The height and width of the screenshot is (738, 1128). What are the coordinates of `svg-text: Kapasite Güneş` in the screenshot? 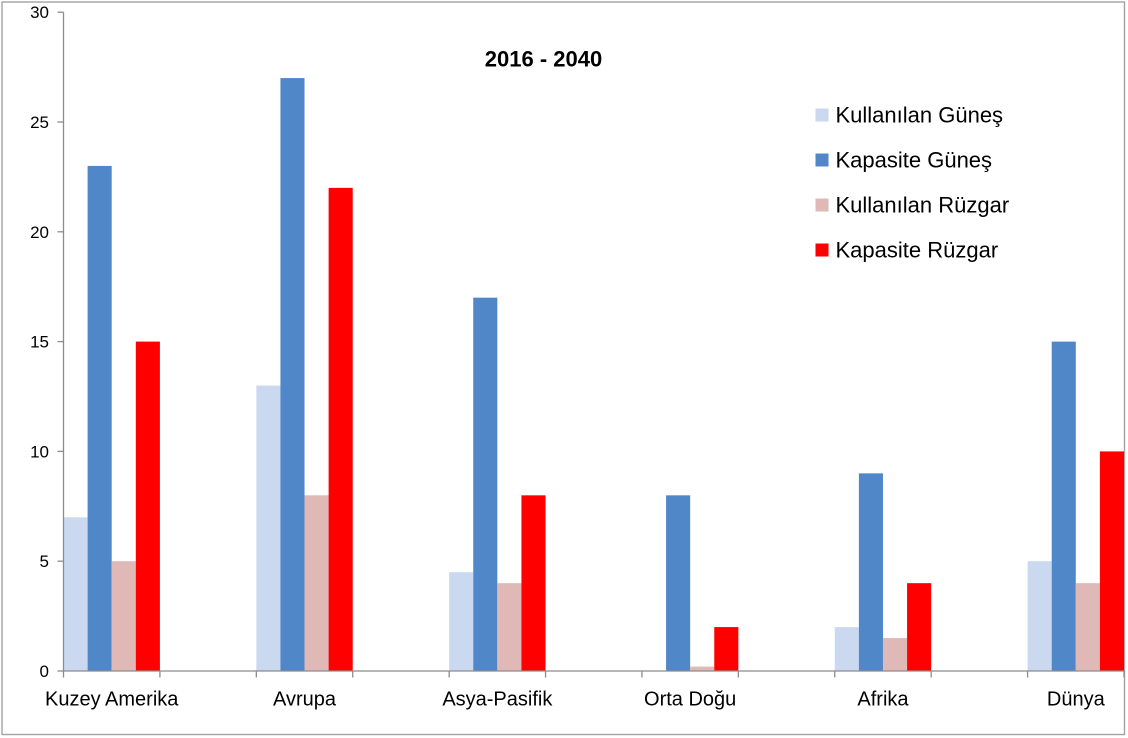 It's located at (914, 160).